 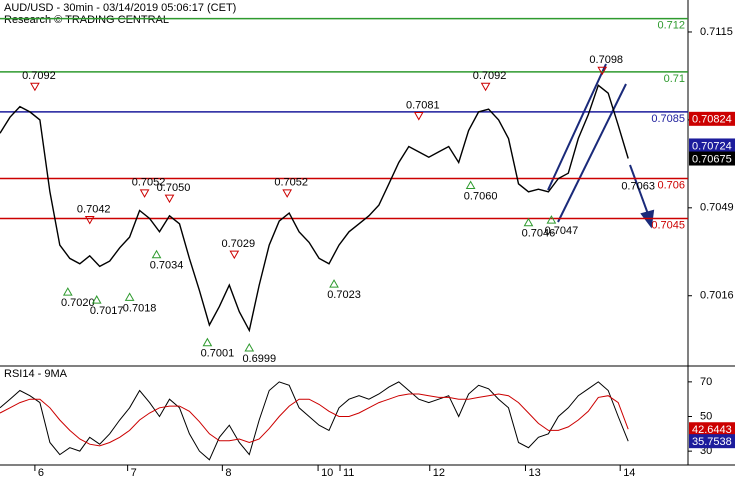 I want to click on price-tag-label: 0.70724, so click(x=712, y=146).